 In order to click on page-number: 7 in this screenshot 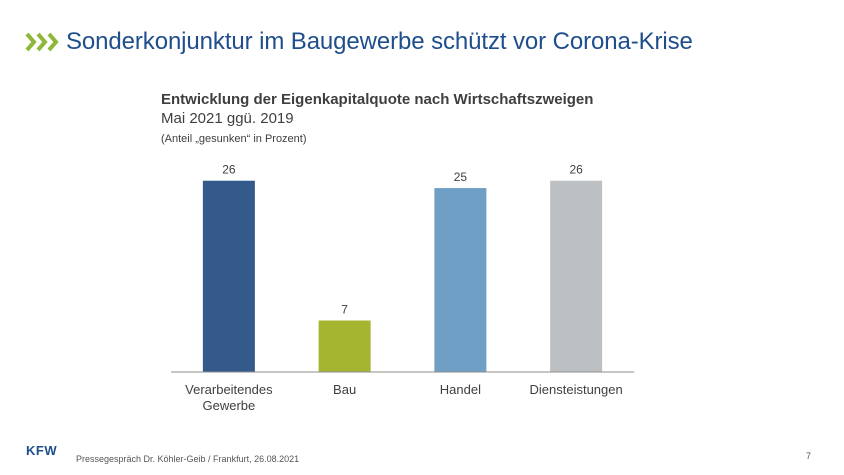, I will do `click(809, 456)`.